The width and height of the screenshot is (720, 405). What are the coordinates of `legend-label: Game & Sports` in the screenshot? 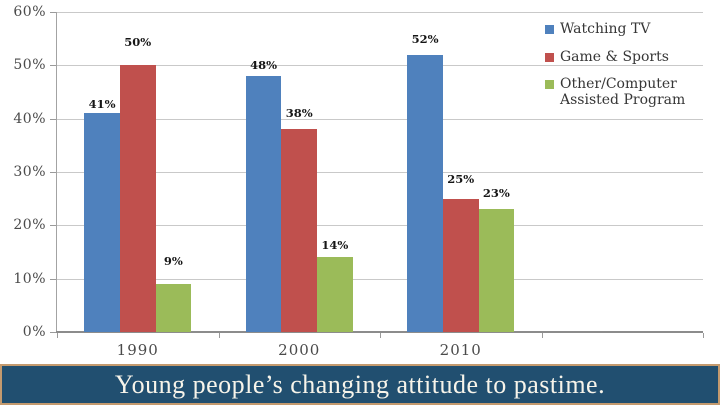 It's located at (614, 56).